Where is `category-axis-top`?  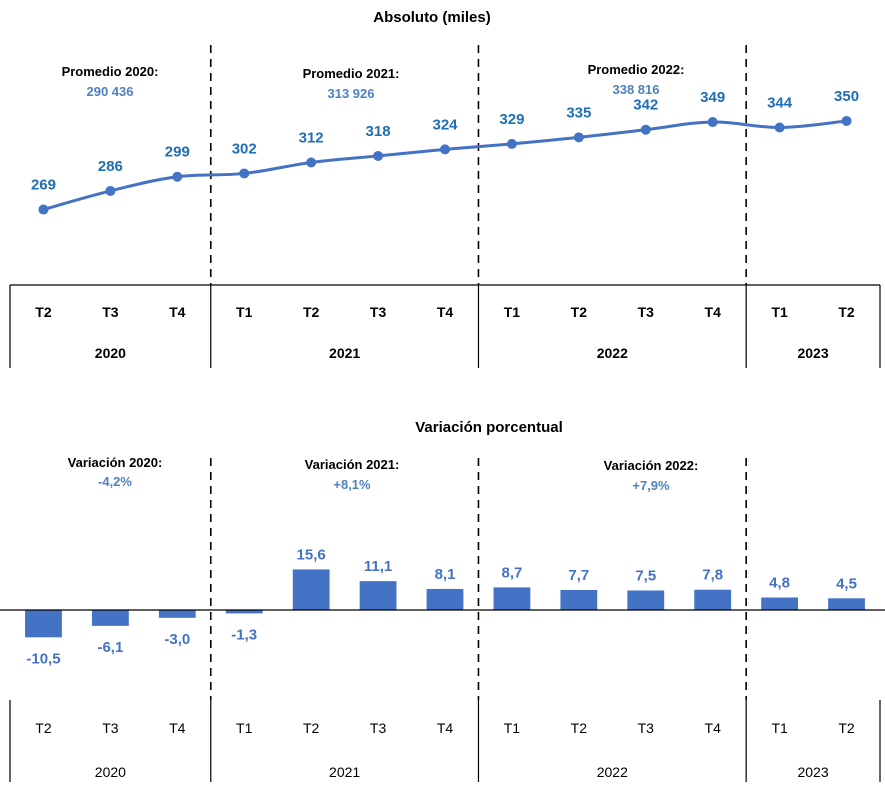 category-axis-top is located at coordinates (445, 326).